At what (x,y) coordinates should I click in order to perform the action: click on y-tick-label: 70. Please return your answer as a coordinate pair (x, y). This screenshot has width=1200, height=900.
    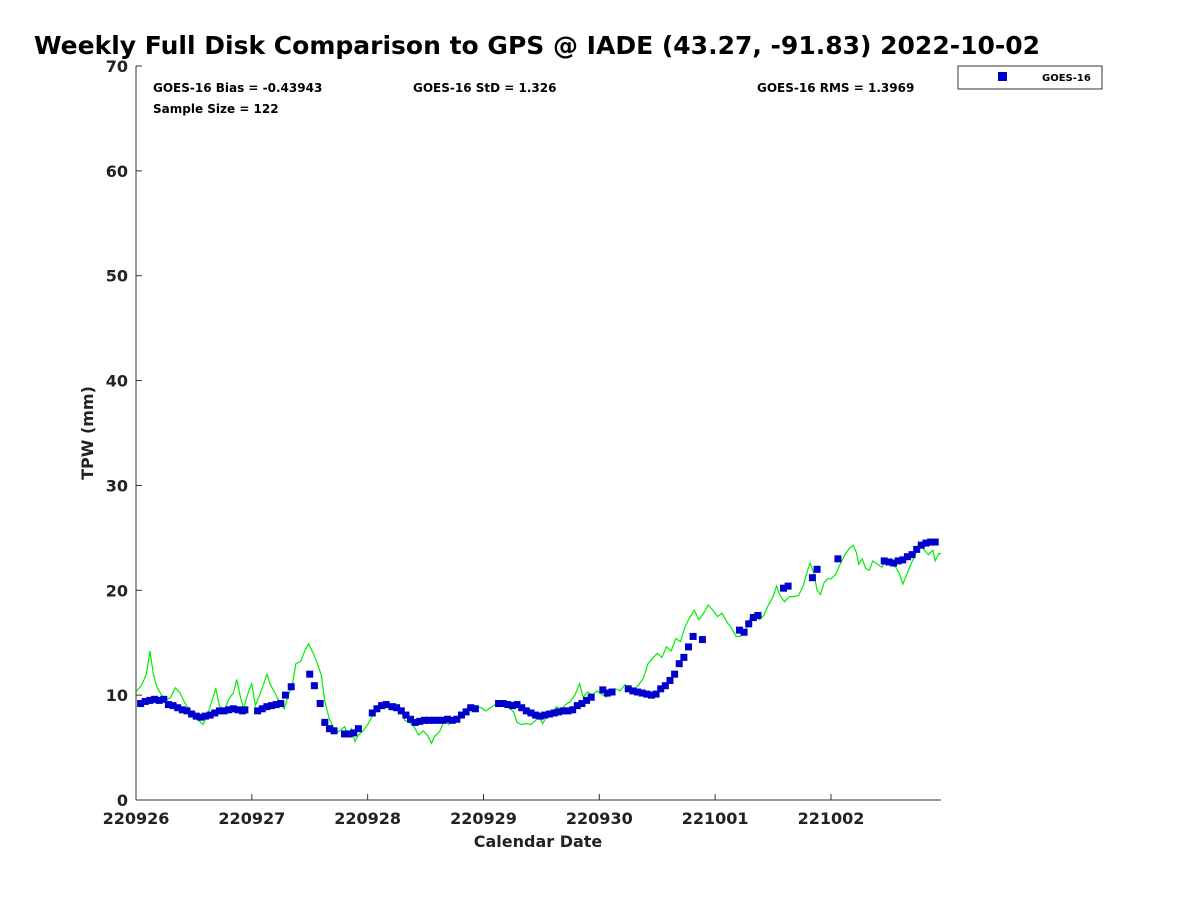
    Looking at the image, I should click on (117, 66).